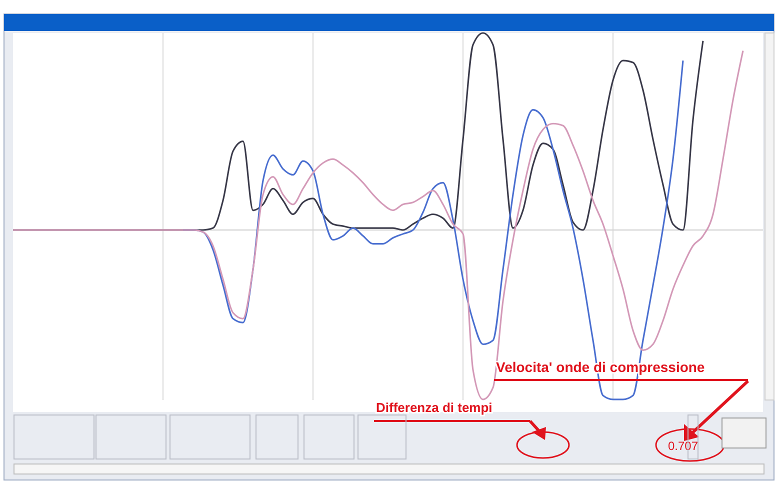 The width and height of the screenshot is (778, 484). I want to click on text: Differenza di tempi, so click(434, 407).